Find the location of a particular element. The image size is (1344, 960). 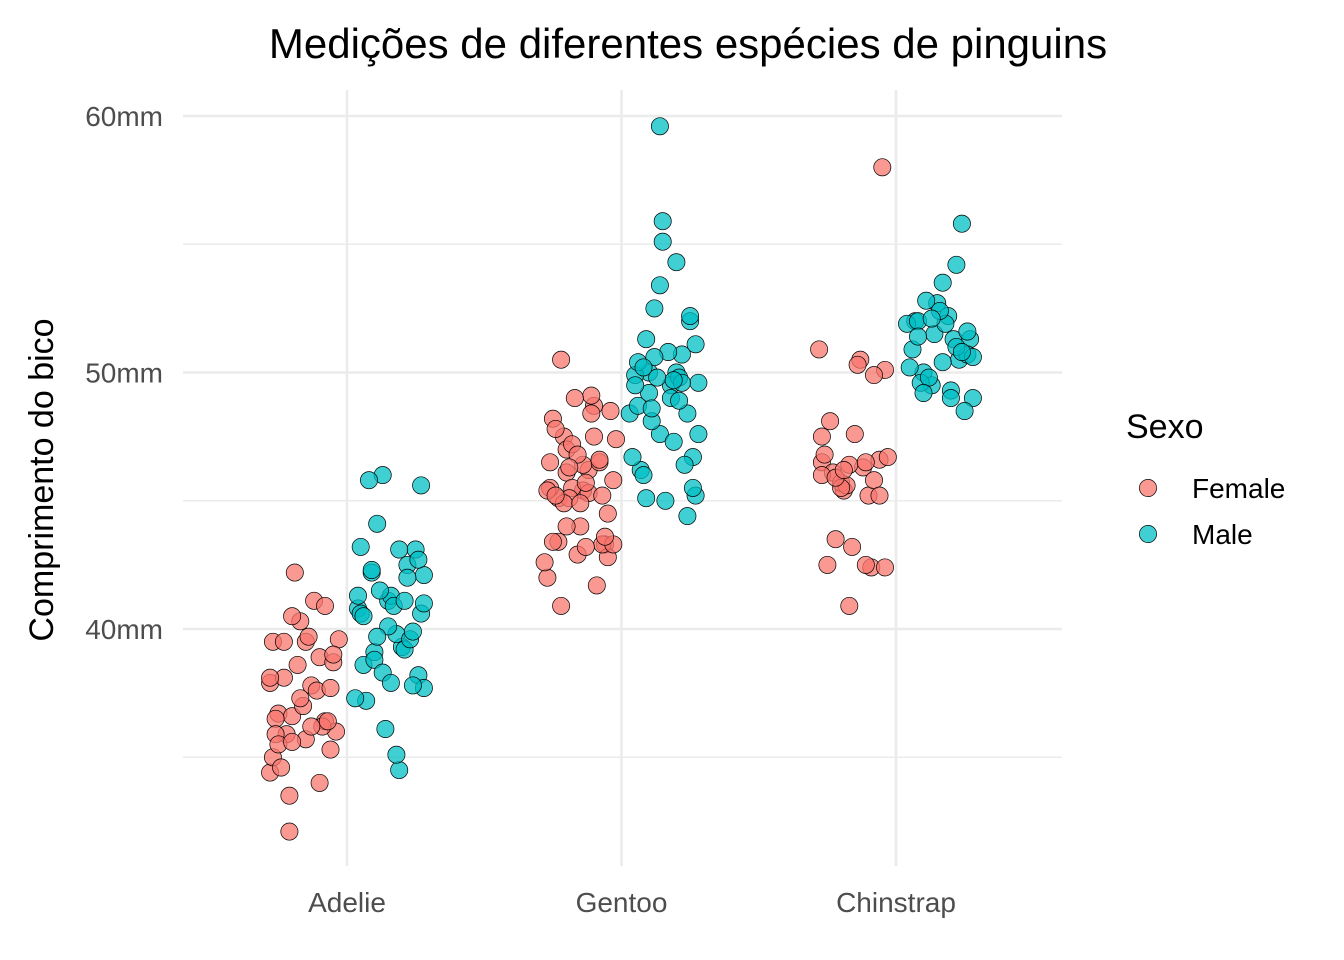

legend-key-male is located at coordinates (1148, 534).